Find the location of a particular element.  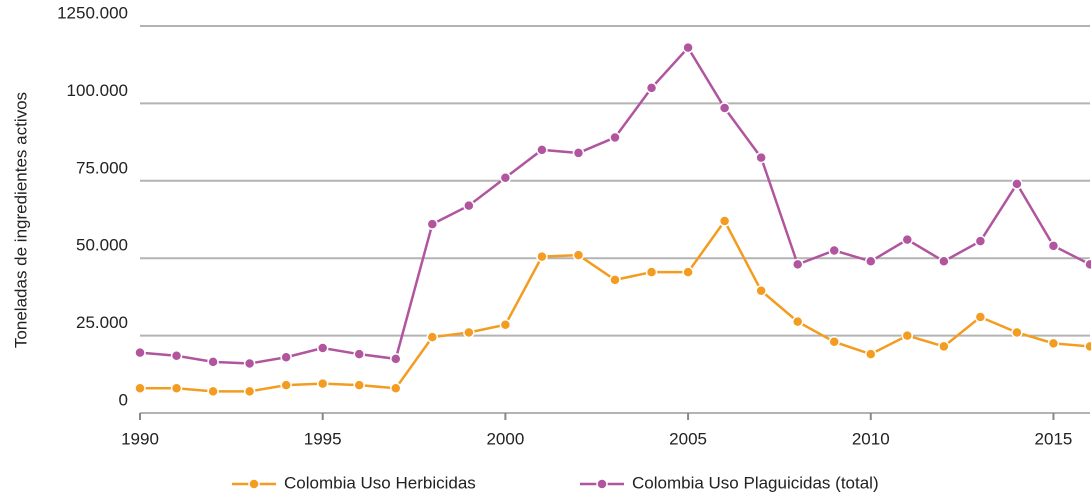

y-tick-label: 1250.000 is located at coordinates (92, 12).